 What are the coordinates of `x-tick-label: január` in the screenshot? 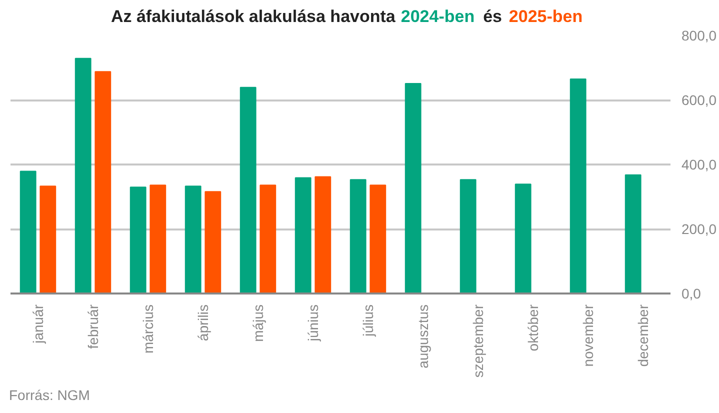 It's located at (38, 324).